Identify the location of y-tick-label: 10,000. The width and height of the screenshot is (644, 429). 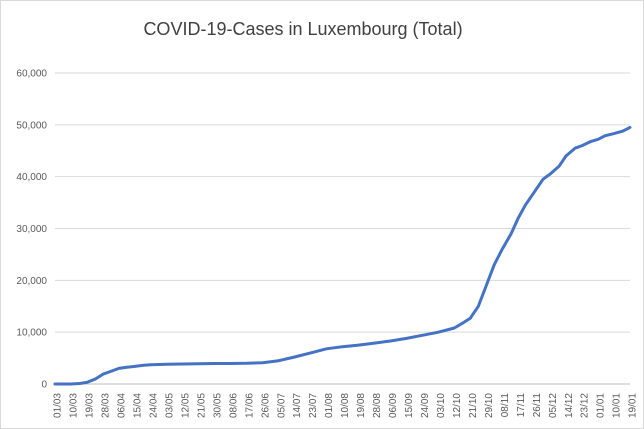
(31, 333).